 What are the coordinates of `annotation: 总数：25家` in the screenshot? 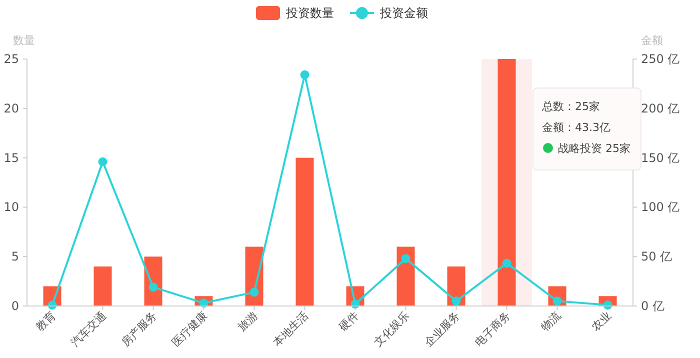 It's located at (570, 106).